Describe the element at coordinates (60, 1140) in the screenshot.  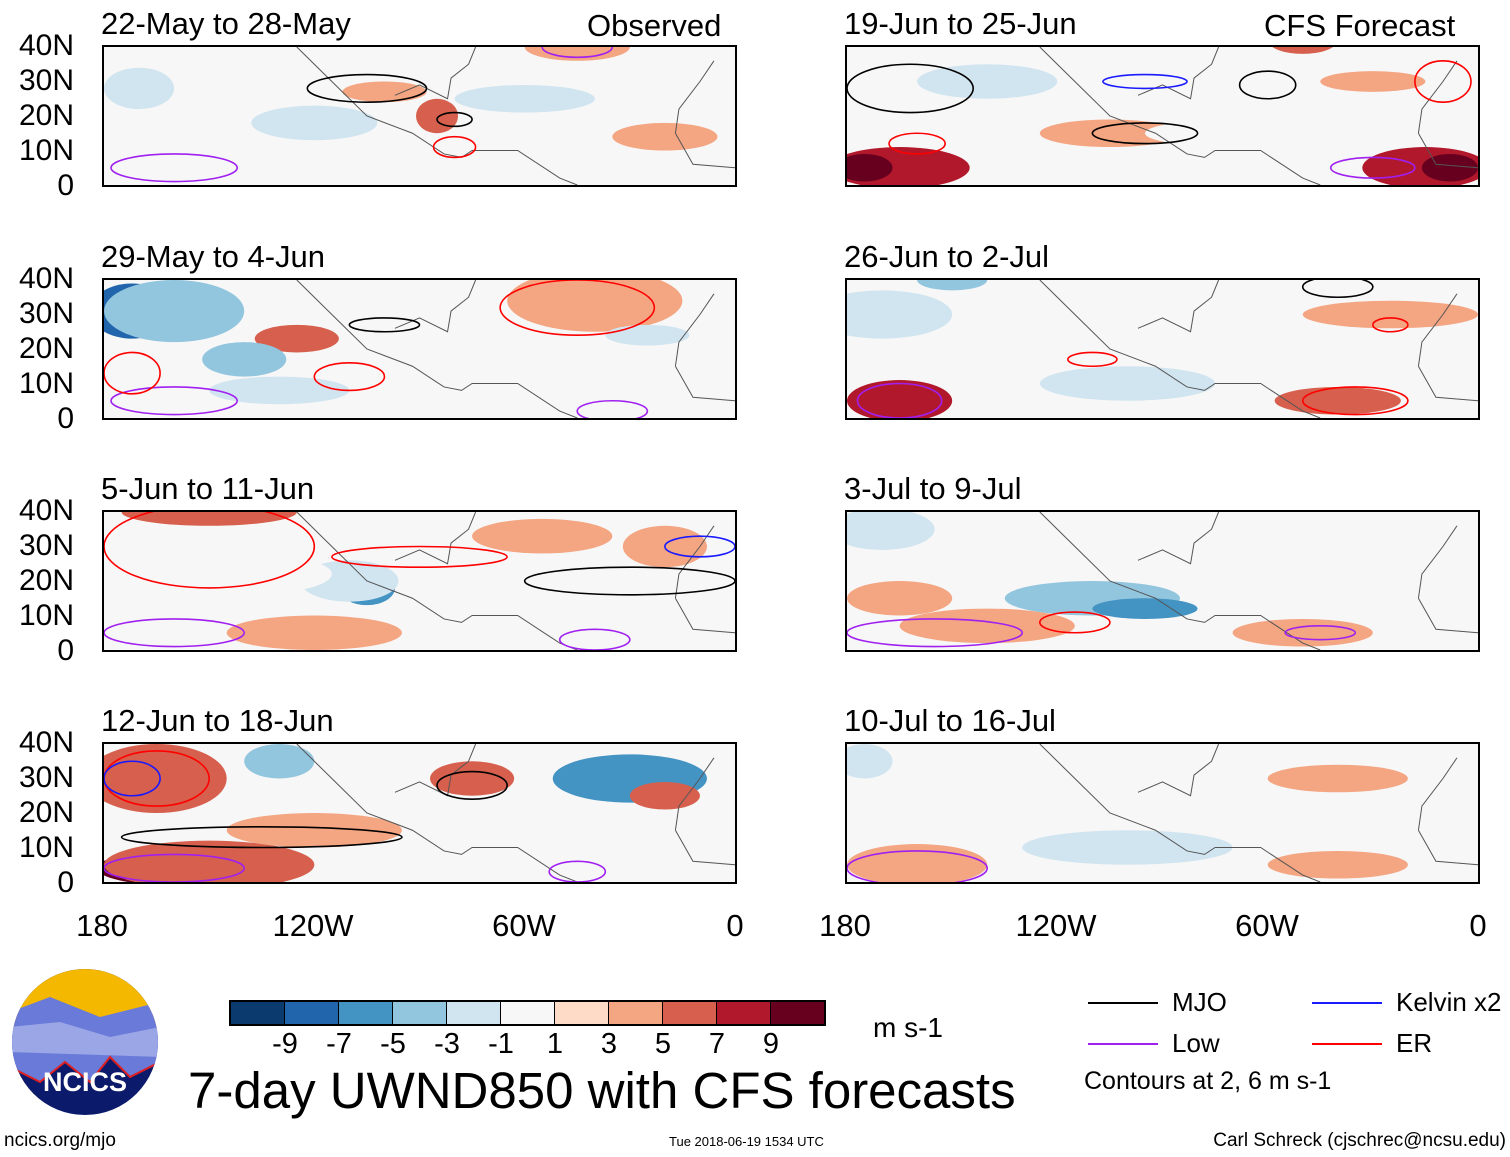
I see `footer-url: ncics.org/mjo` at that location.